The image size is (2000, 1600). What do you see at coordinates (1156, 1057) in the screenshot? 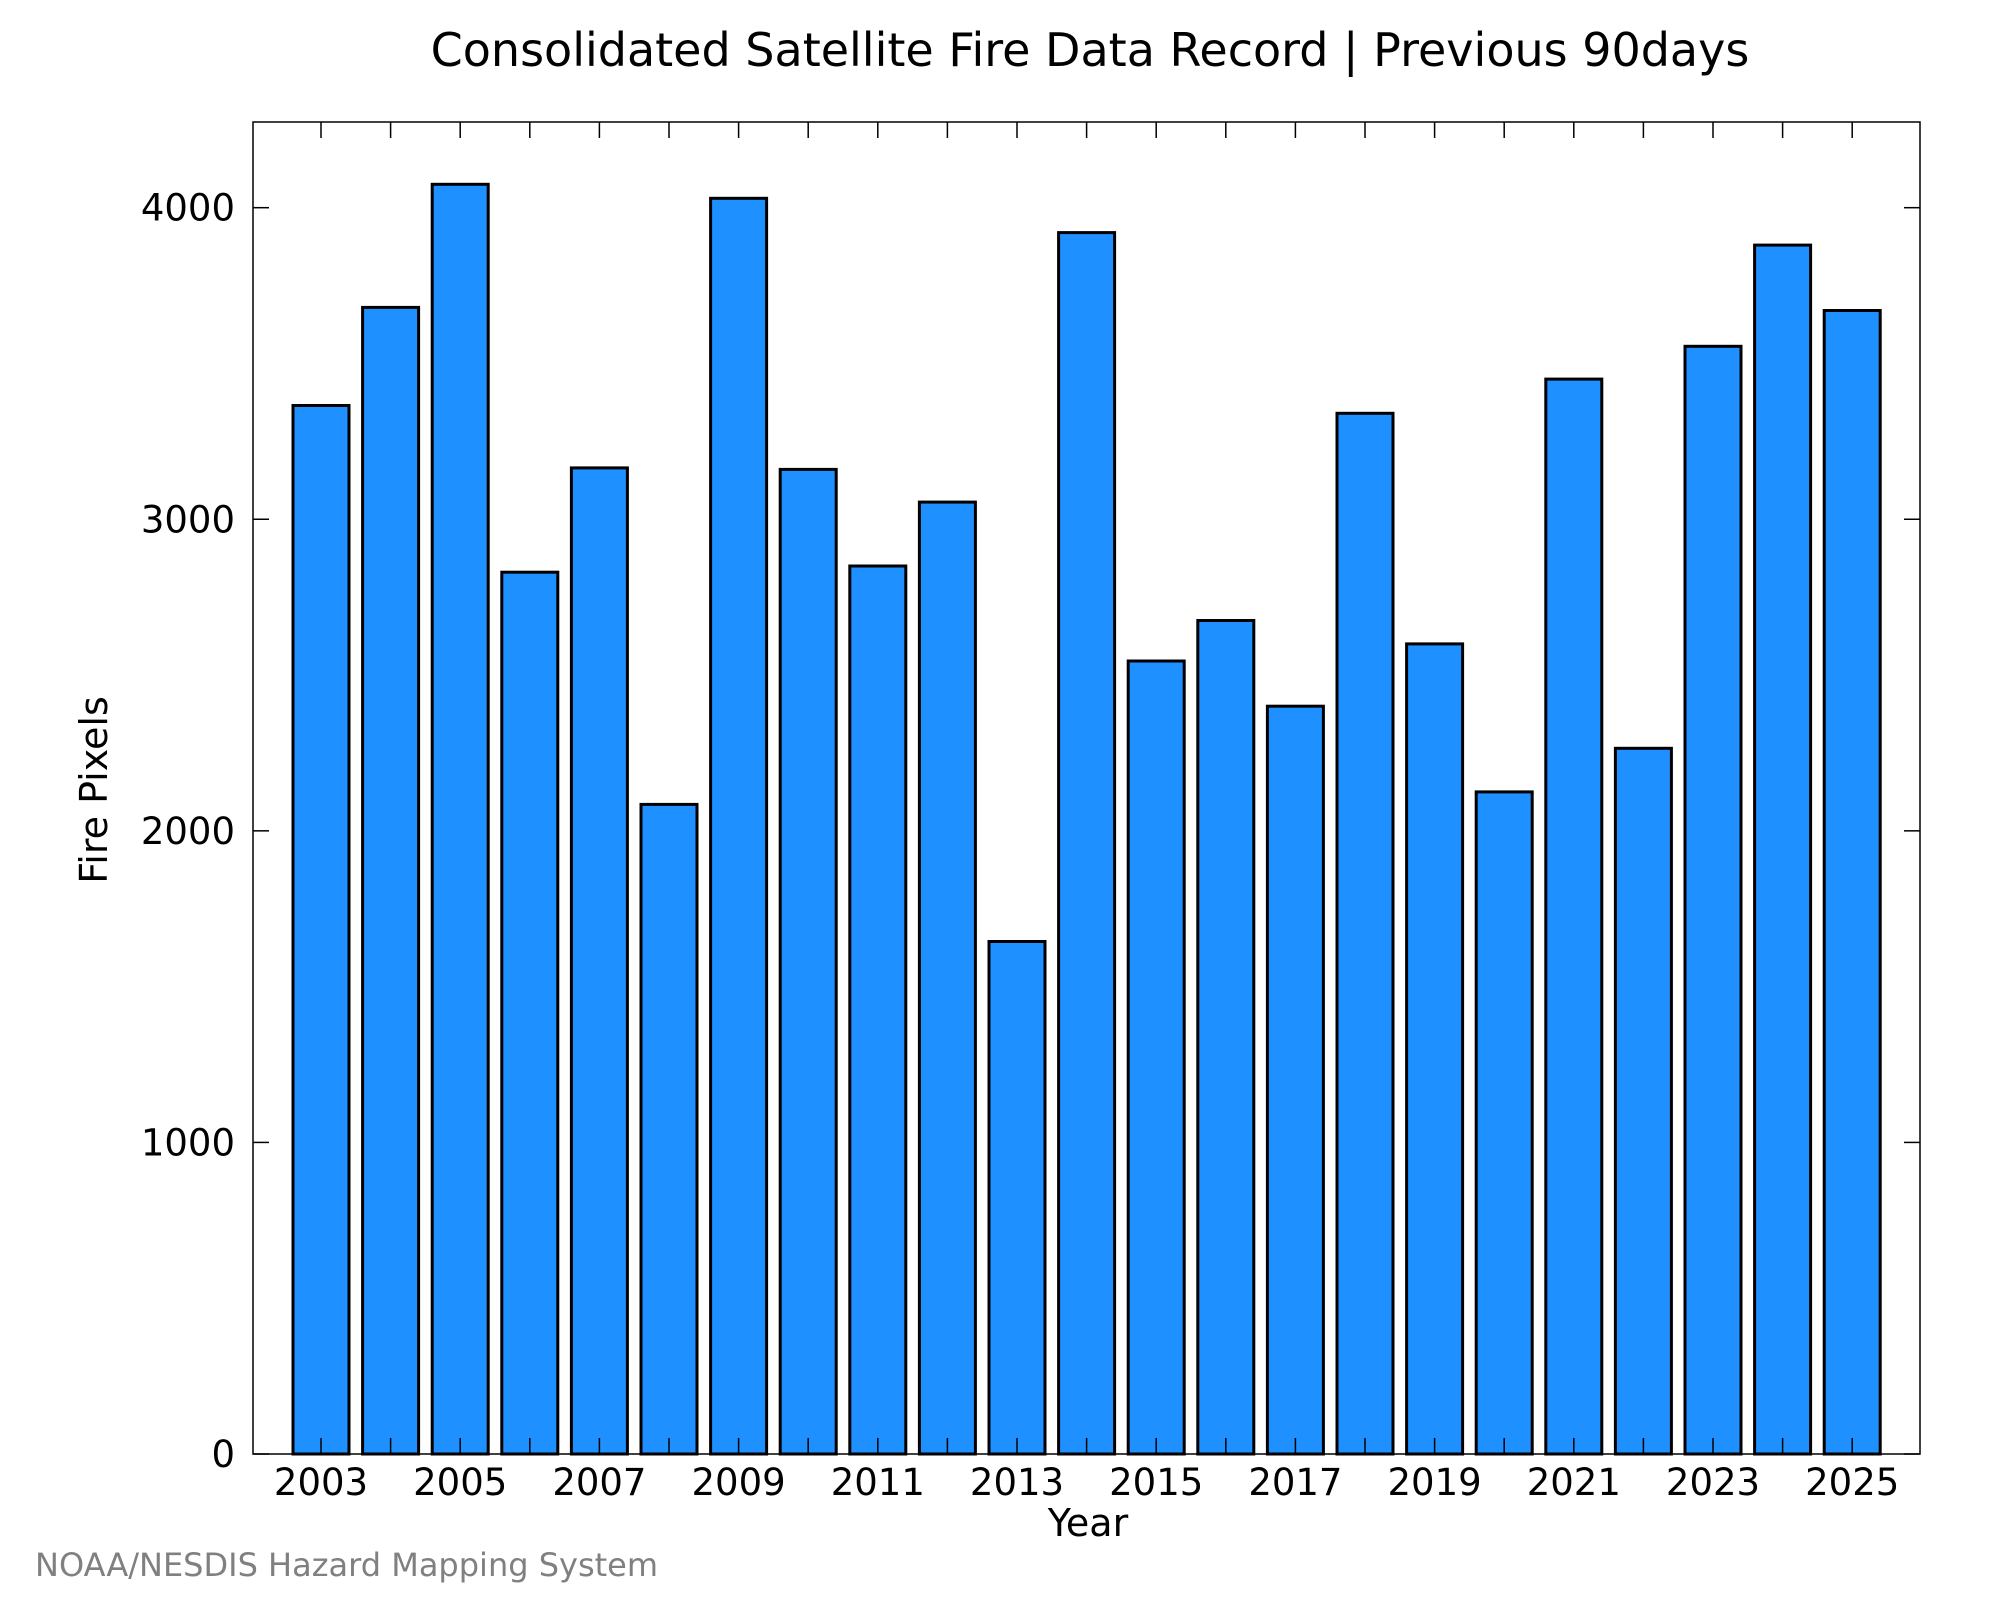
I see `bar-2015` at bounding box center [1156, 1057].